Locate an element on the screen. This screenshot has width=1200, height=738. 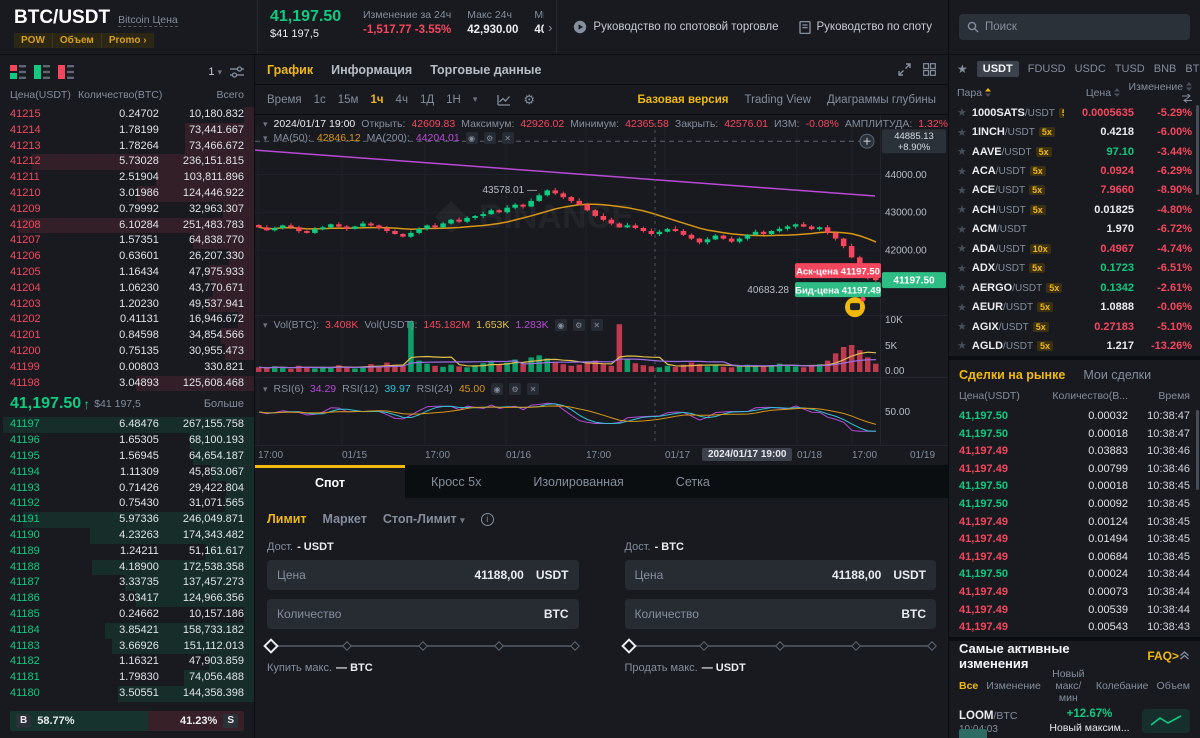
order-type-market: Маркет is located at coordinates (344, 519).